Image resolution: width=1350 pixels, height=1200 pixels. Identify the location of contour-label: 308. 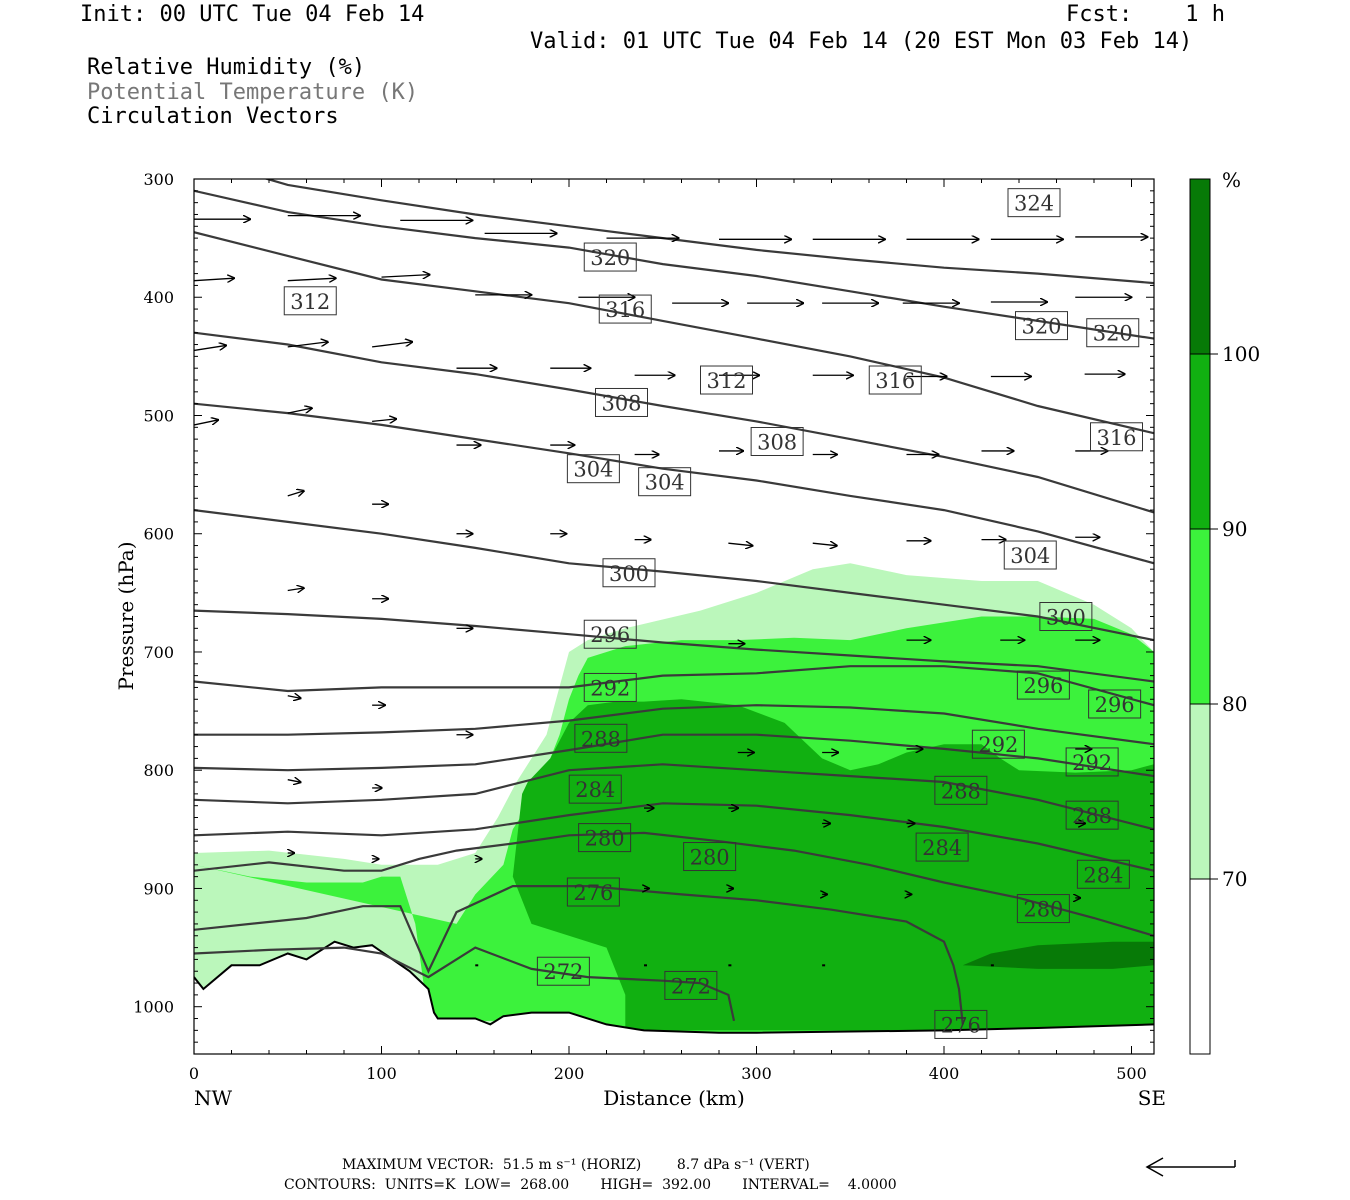
(621, 402).